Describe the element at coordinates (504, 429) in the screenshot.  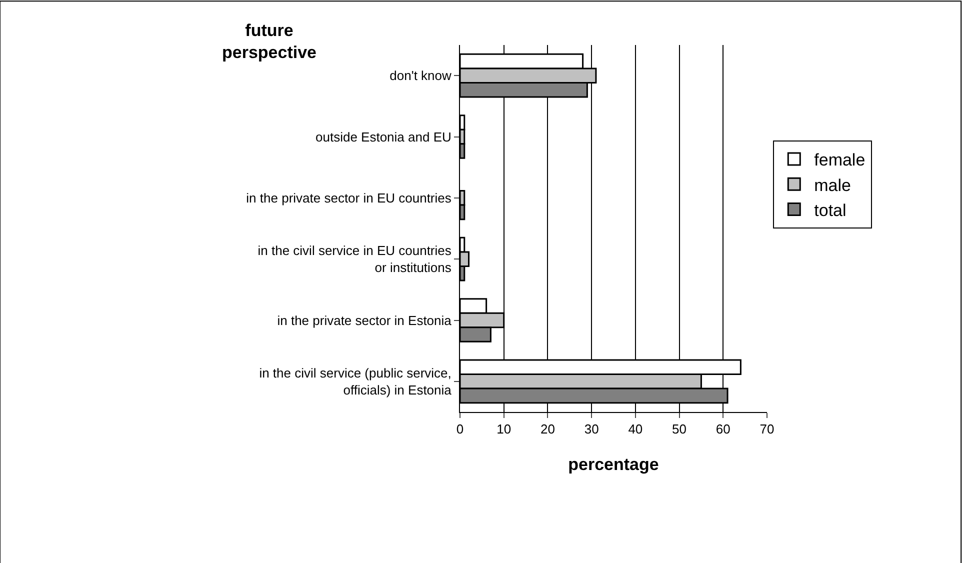
I see `x-tick-label: 10` at that location.